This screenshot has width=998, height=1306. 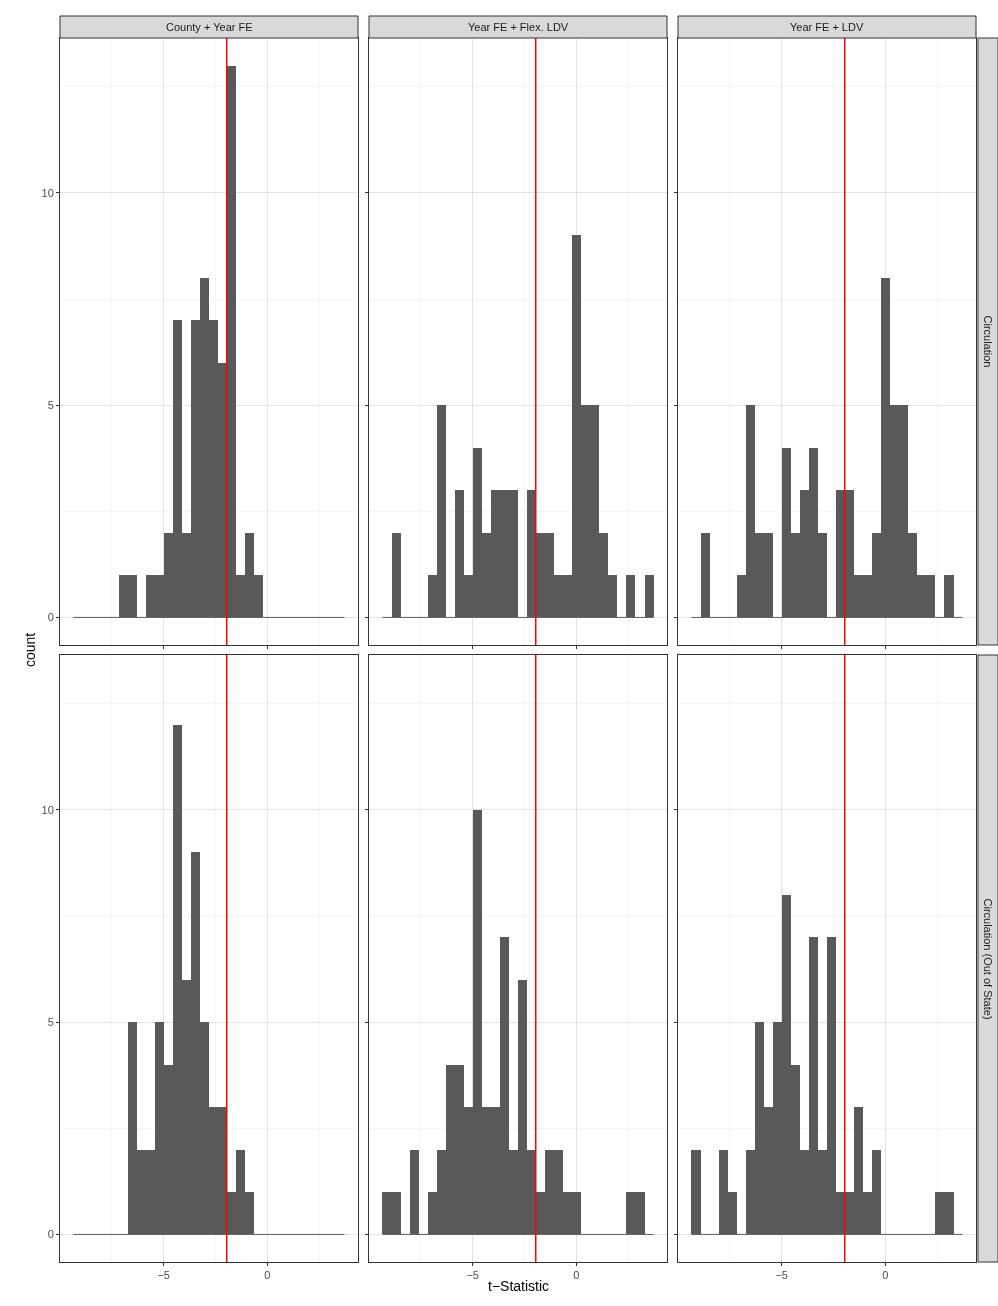 I want to click on text: Circulation, so click(x=987, y=341).